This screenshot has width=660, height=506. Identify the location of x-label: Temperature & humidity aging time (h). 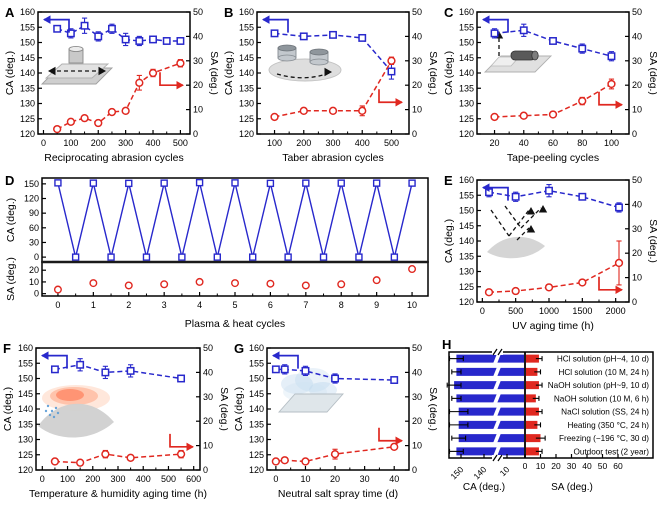
(118, 494).